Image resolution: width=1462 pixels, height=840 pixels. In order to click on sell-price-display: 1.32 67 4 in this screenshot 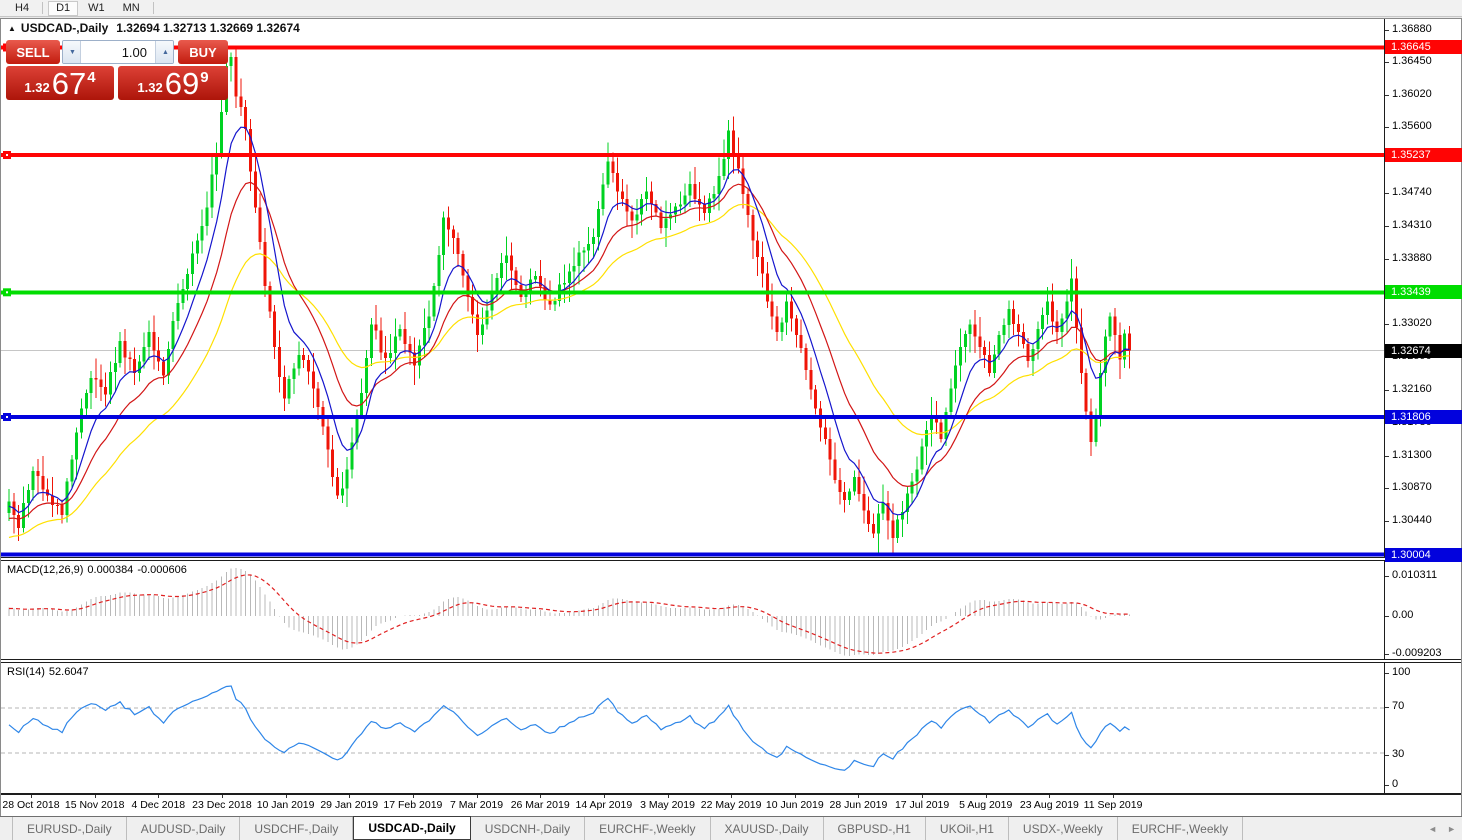, I will do `click(60, 83)`.